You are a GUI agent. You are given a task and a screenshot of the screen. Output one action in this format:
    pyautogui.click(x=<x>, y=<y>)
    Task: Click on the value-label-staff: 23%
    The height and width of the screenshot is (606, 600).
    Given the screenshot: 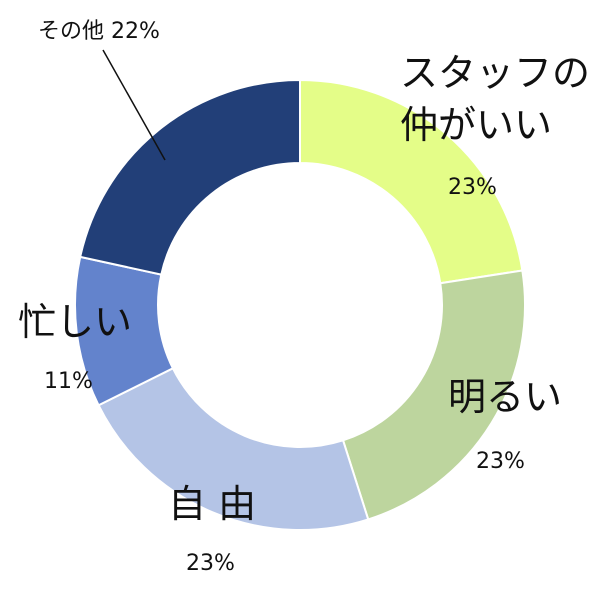 What is the action you would take?
    pyautogui.click(x=472, y=187)
    